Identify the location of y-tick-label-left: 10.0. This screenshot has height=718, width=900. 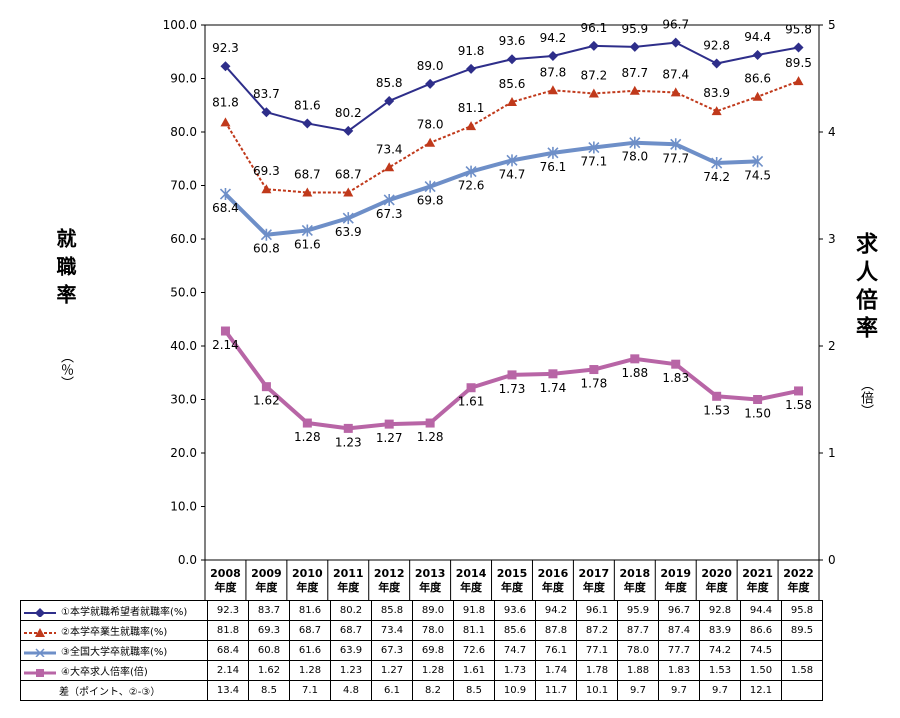
(183, 507).